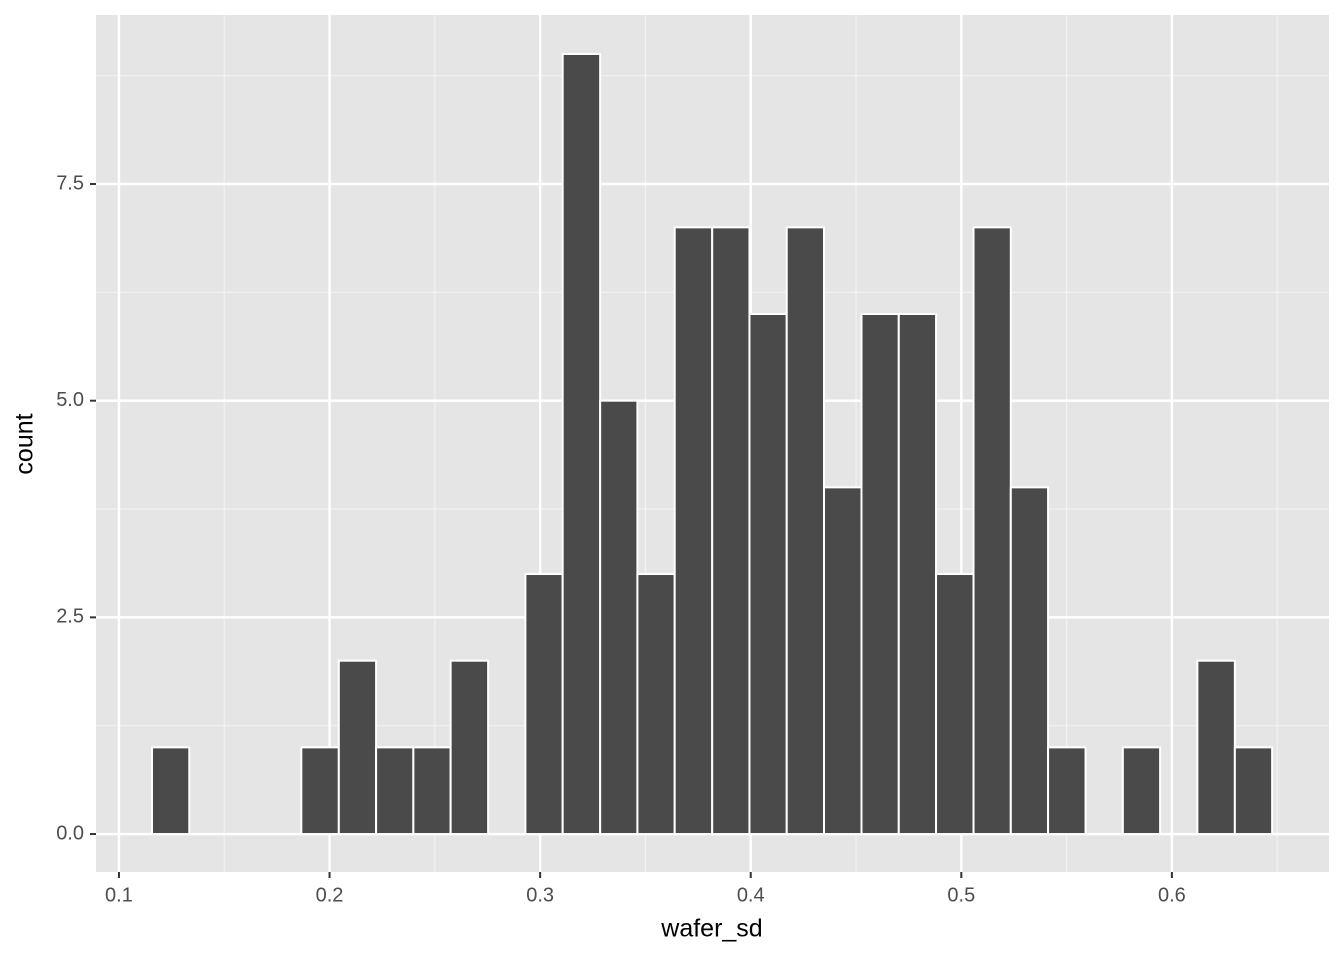  I want to click on y-tick-label: 5.0, so click(70, 400).